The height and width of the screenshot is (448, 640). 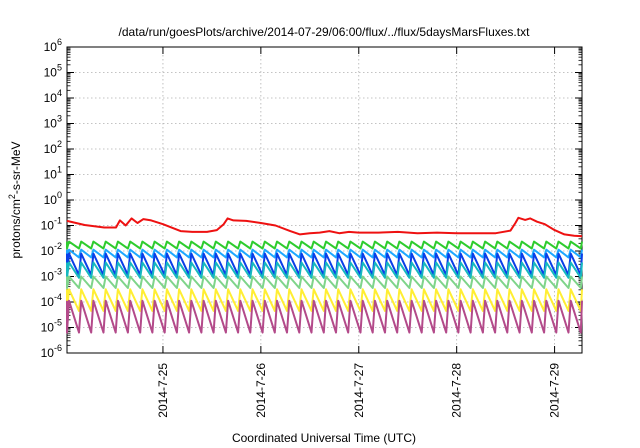 I want to click on y-tick-label-exp: 3, so click(x=59, y=119).